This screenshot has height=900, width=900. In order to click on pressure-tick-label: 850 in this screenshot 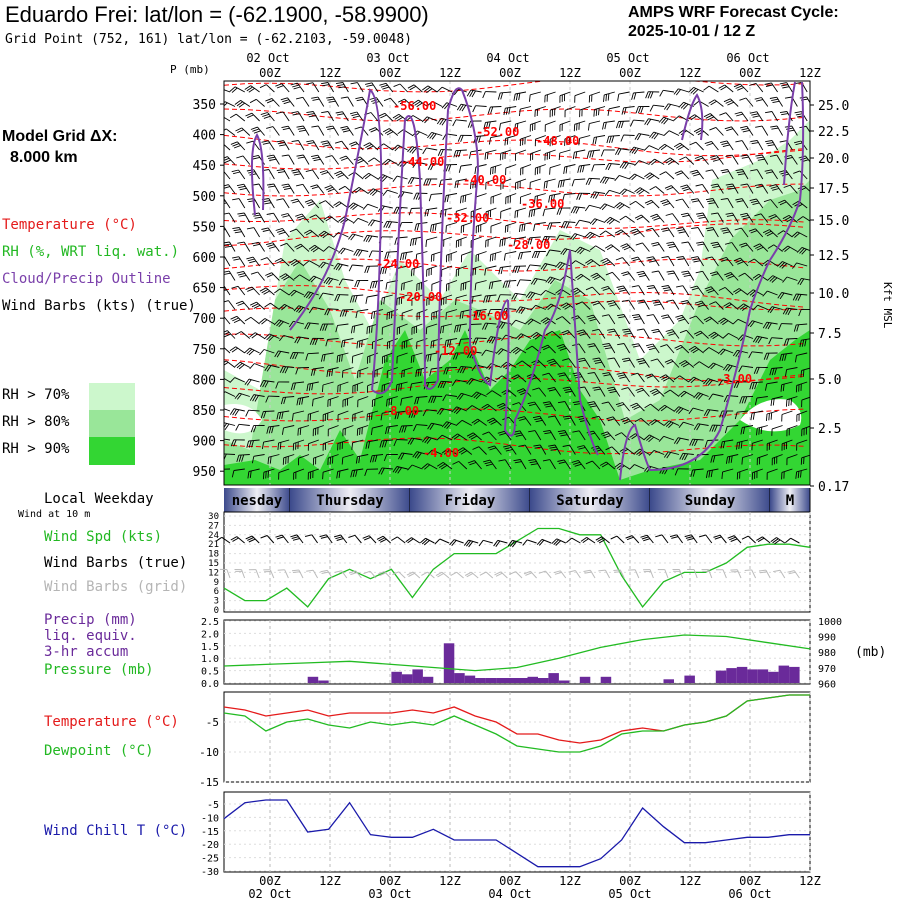, I will do `click(204, 411)`.